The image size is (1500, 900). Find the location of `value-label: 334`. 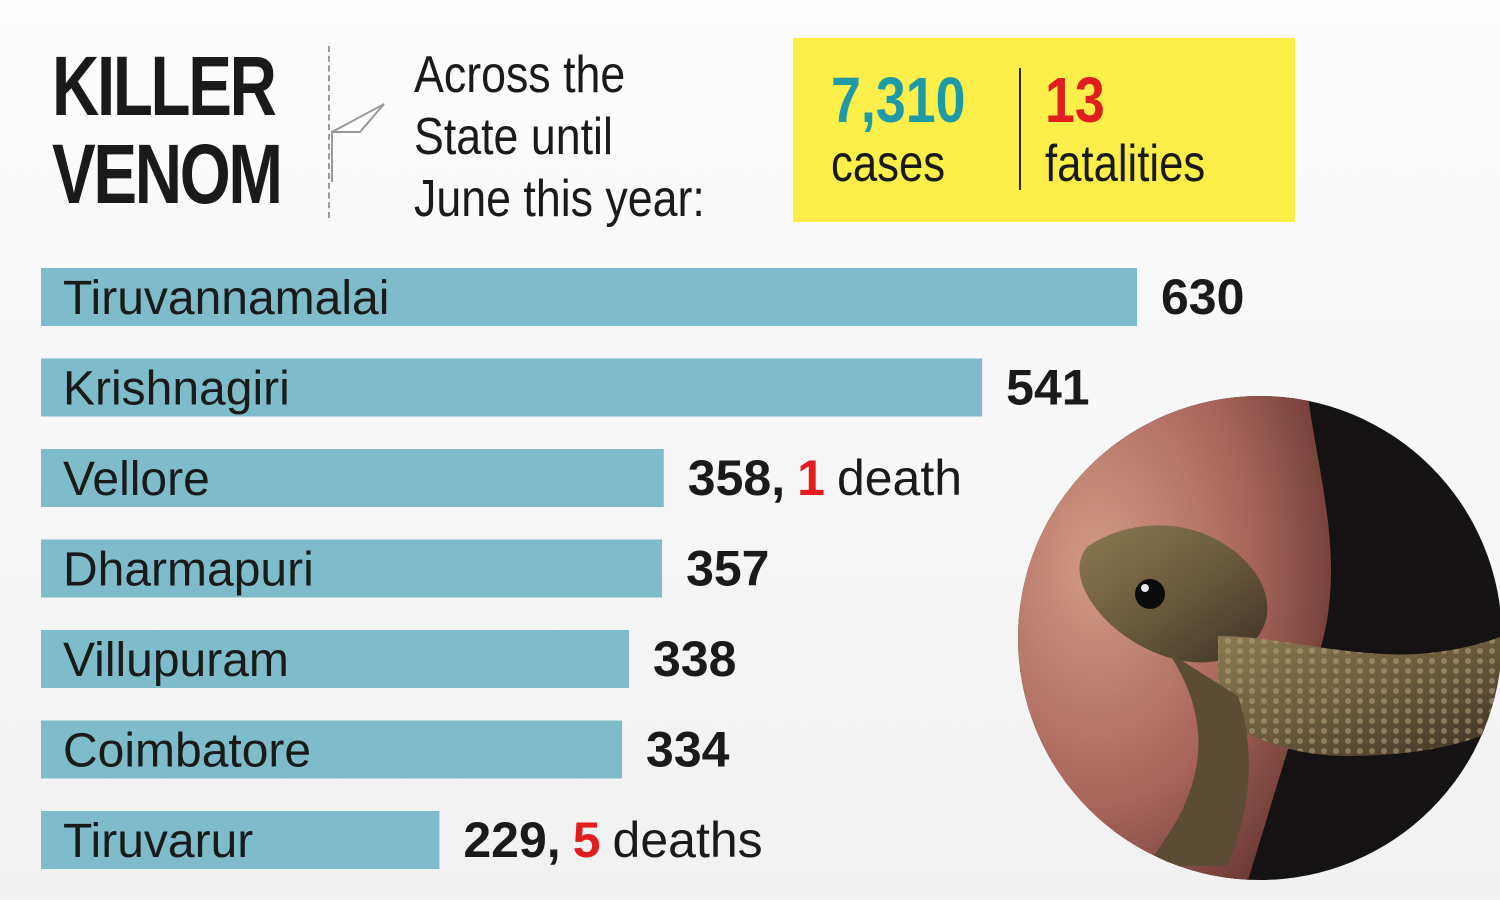

value-label: 334 is located at coordinates (688, 750).